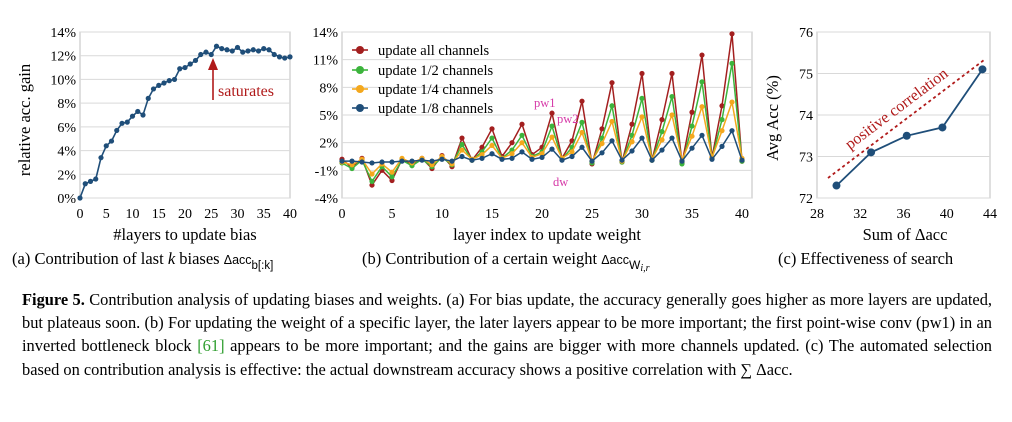  Describe the element at coordinates (436, 90) in the screenshot. I see `legend-label: update 1/4 channels` at that location.